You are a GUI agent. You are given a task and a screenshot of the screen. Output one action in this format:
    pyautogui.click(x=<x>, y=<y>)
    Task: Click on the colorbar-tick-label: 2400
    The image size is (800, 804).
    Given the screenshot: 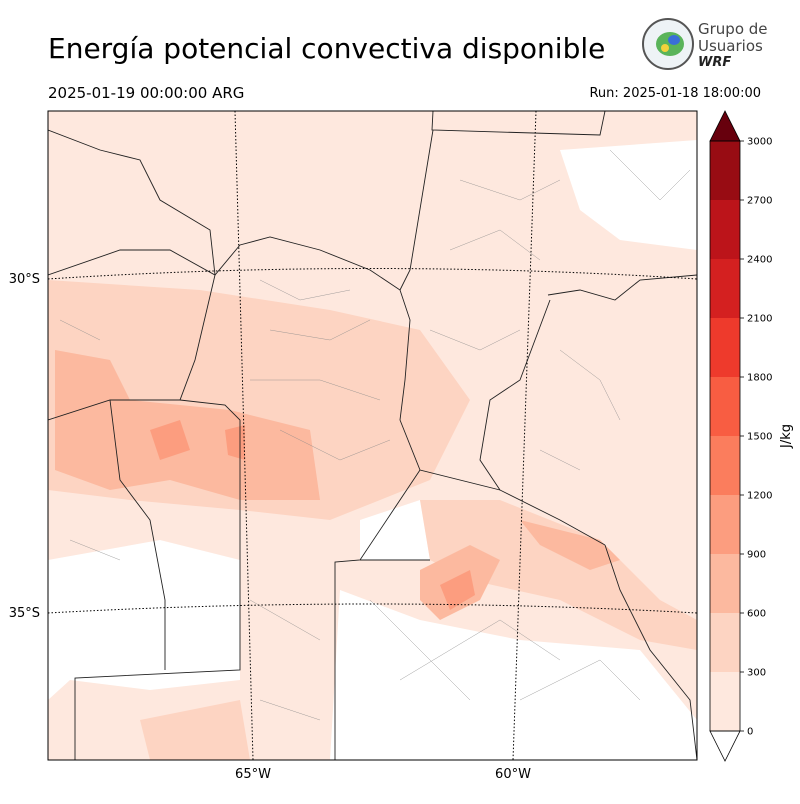 What is the action you would take?
    pyautogui.click(x=759, y=260)
    